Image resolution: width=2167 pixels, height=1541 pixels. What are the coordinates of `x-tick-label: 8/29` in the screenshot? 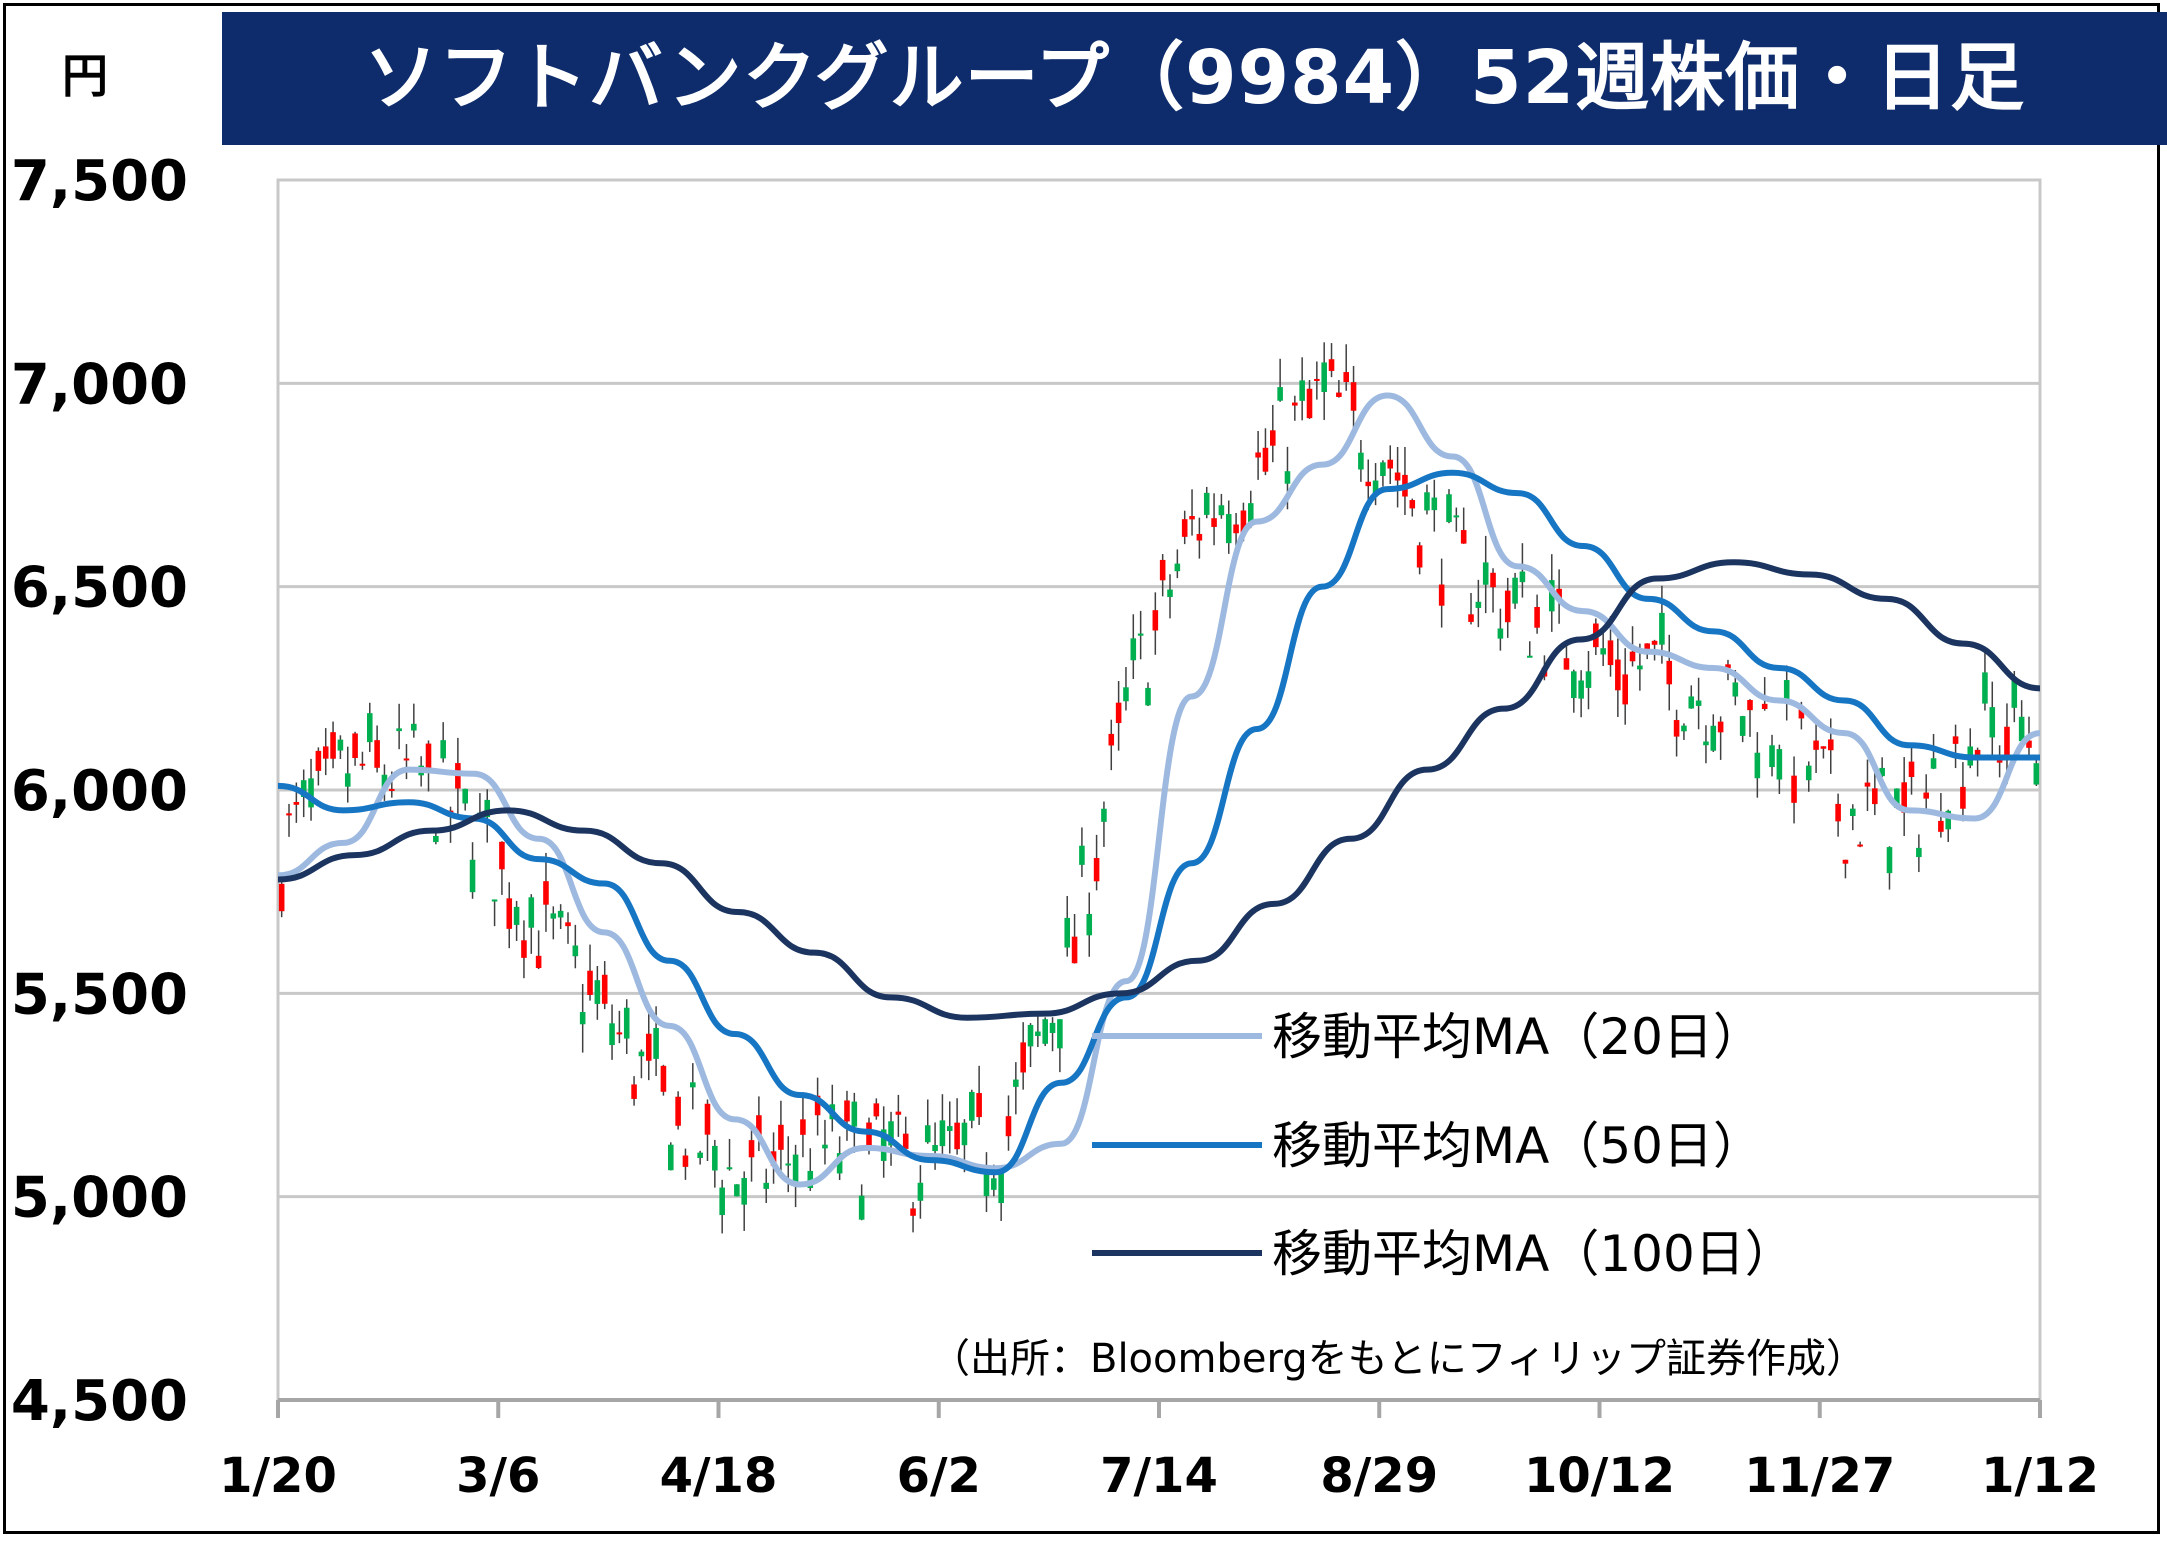 It's located at (1379, 1476).